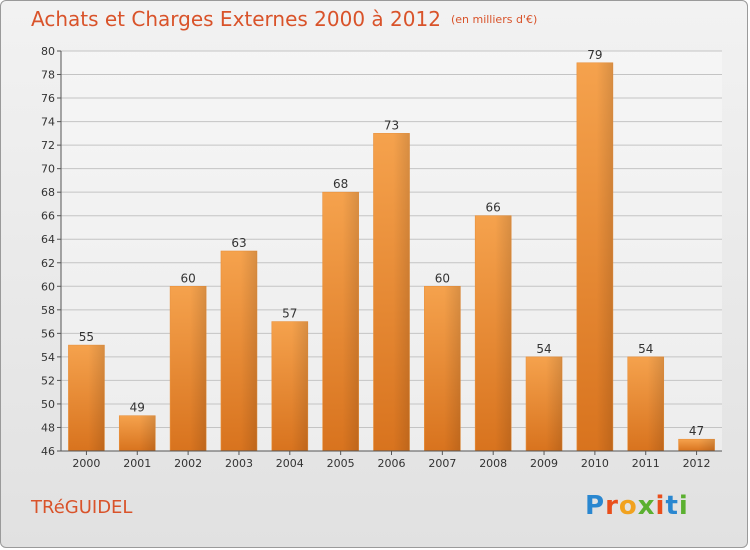 The height and width of the screenshot is (550, 750). Describe the element at coordinates (595, 506) in the screenshot. I see `logo-letter: P` at that location.